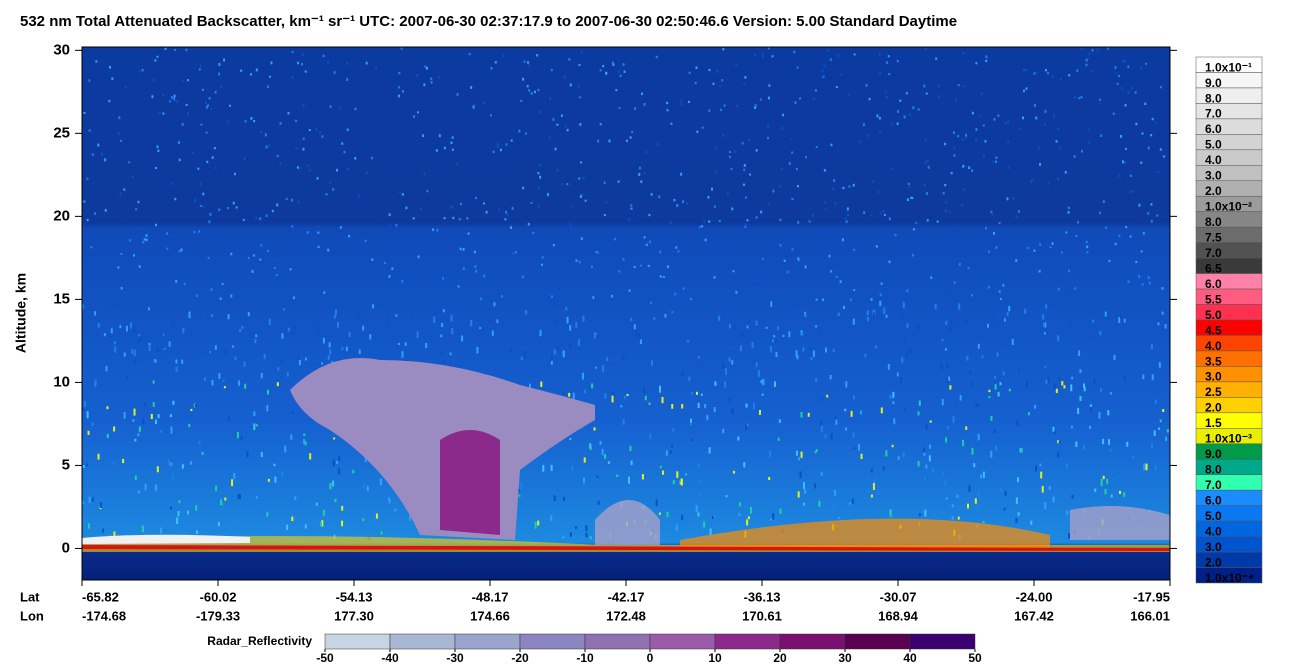 This screenshot has width=1300, height=672. I want to click on colorbar-label: 1.5, so click(1213, 423).